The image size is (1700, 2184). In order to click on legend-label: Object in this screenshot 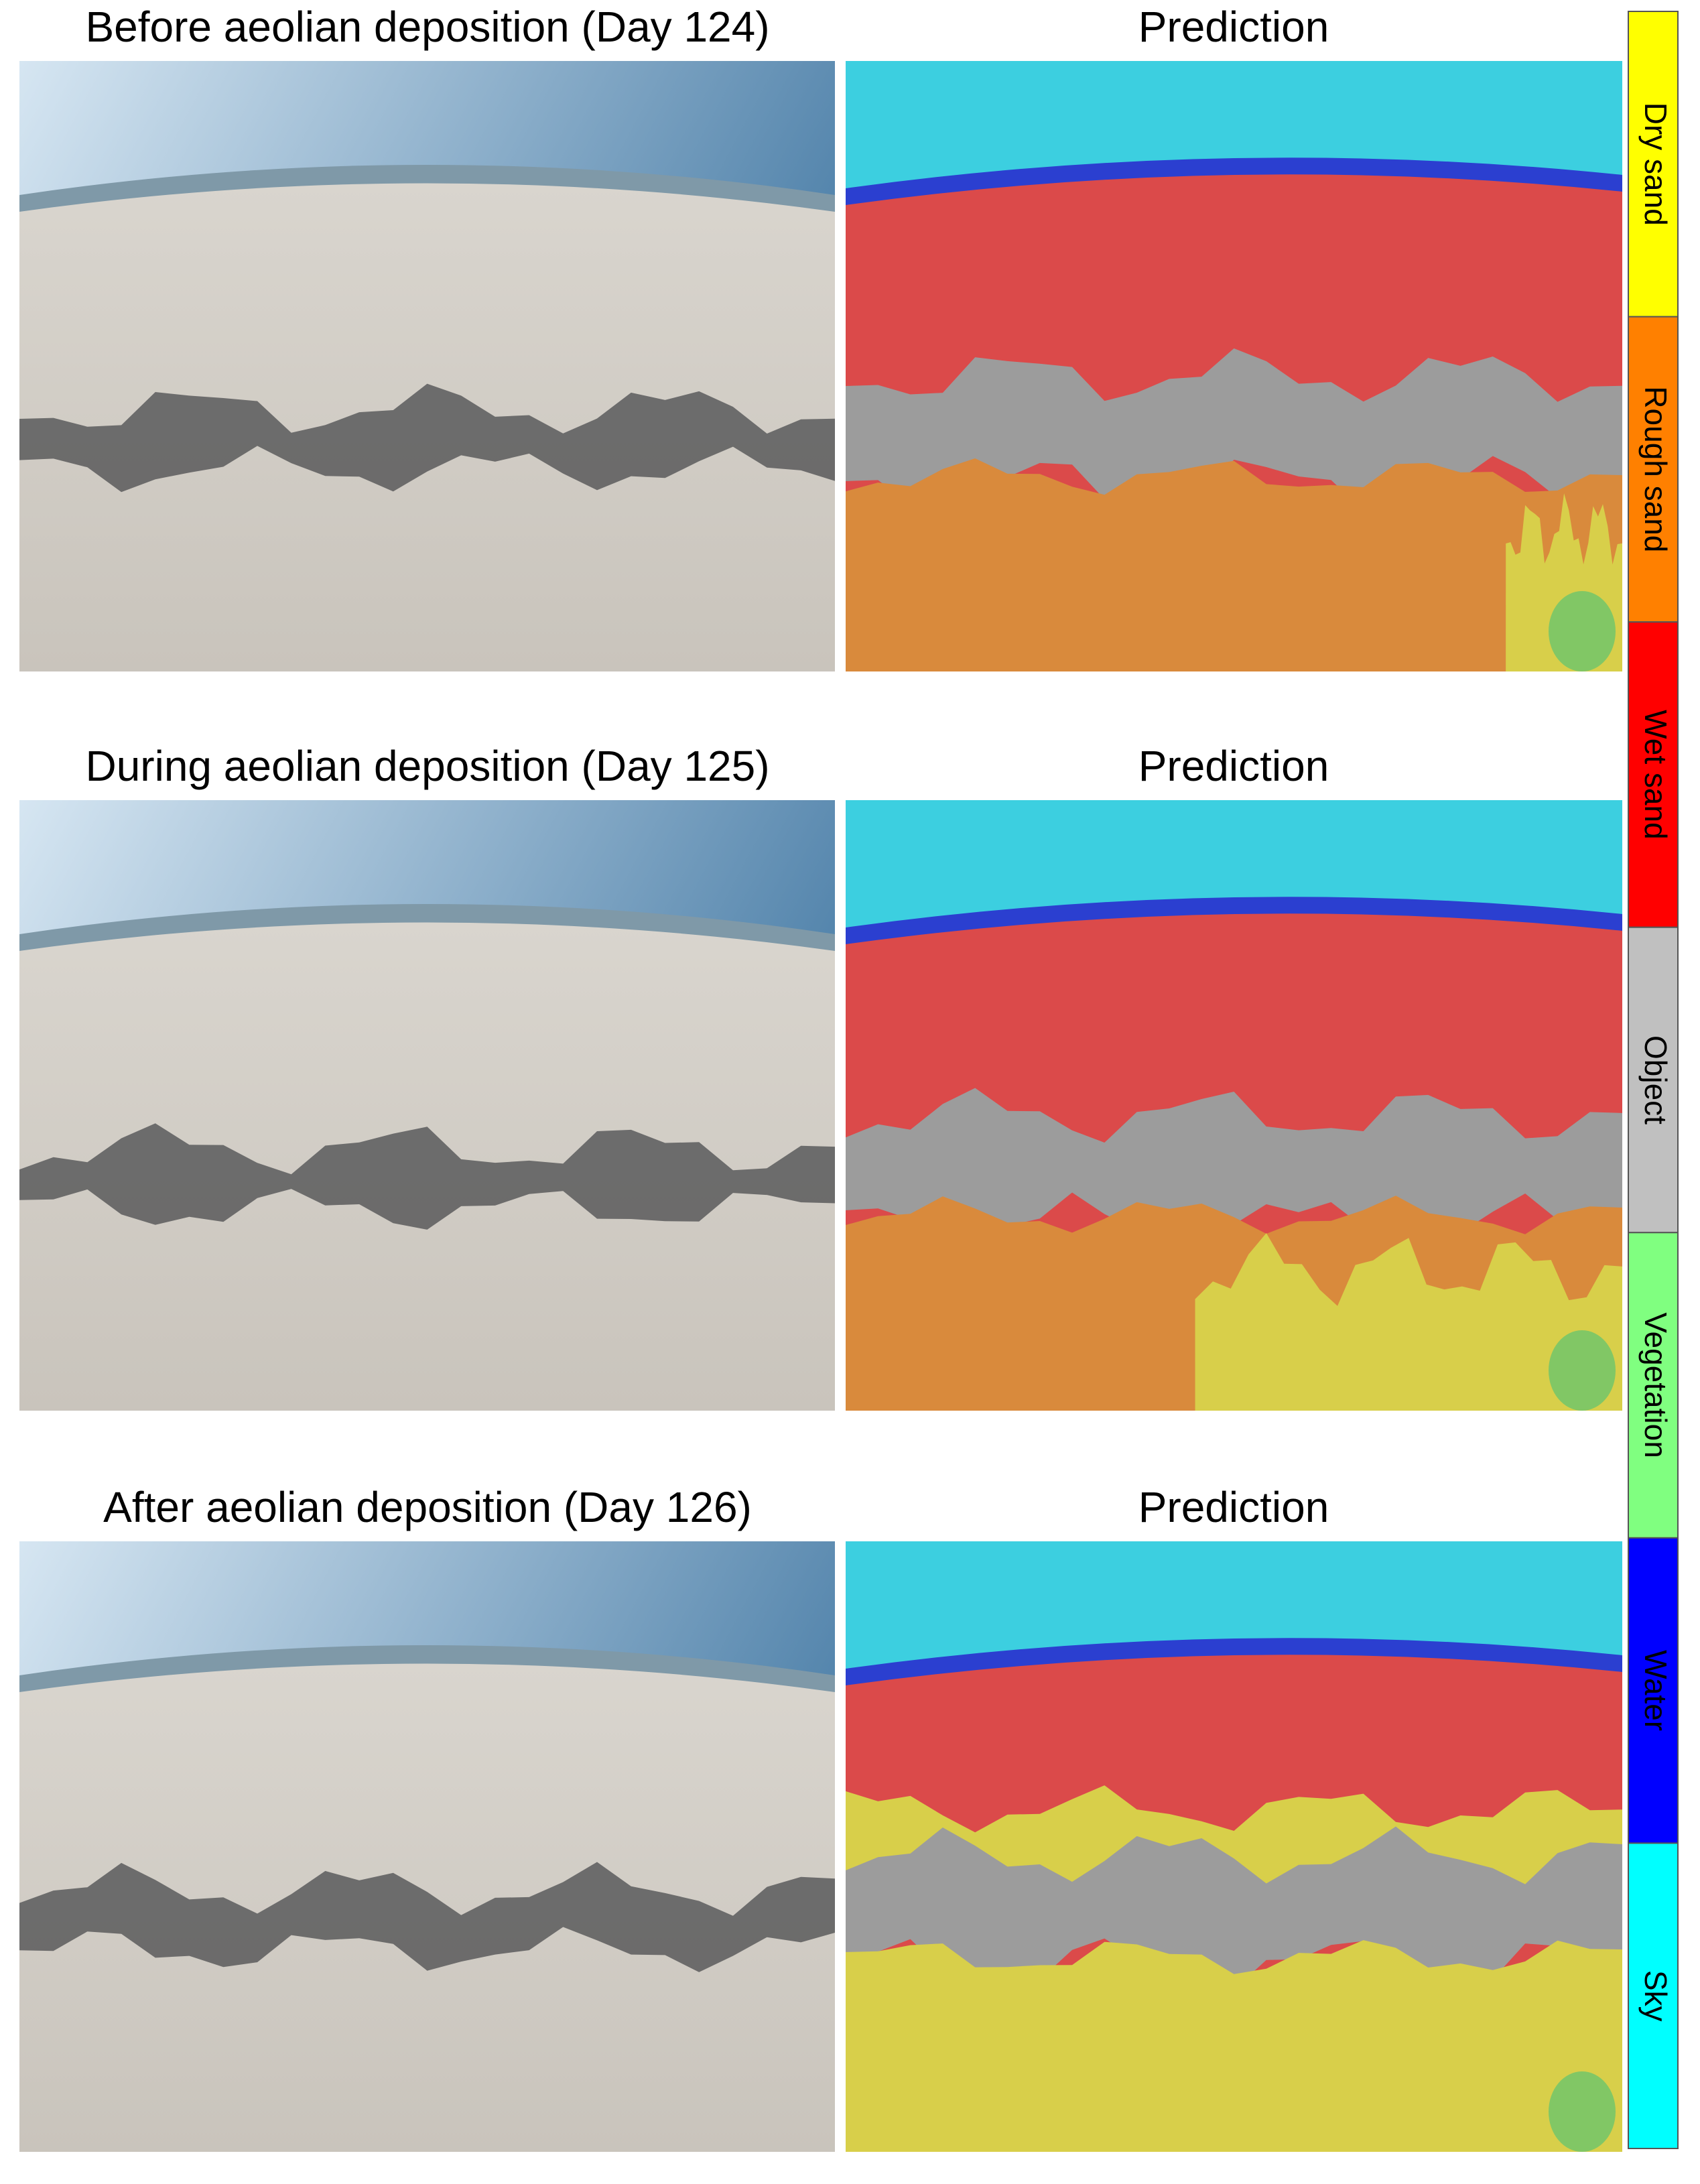, I will do `click(1655, 1080)`.